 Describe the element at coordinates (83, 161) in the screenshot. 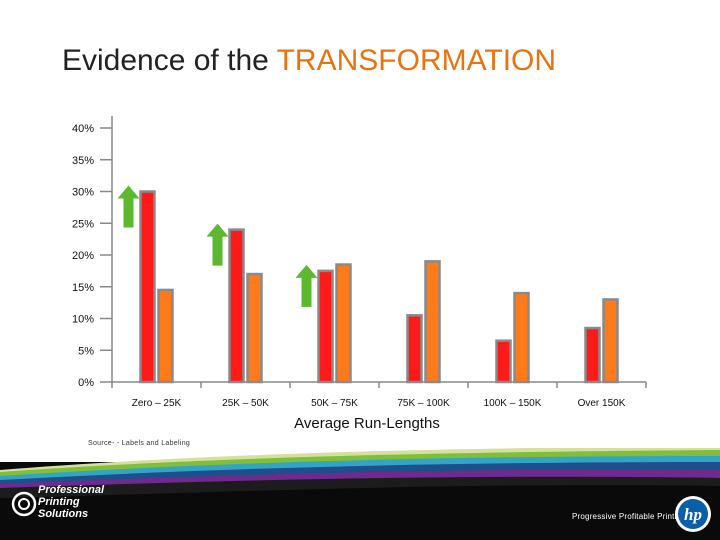

I see `y-tick-label: 35%` at that location.